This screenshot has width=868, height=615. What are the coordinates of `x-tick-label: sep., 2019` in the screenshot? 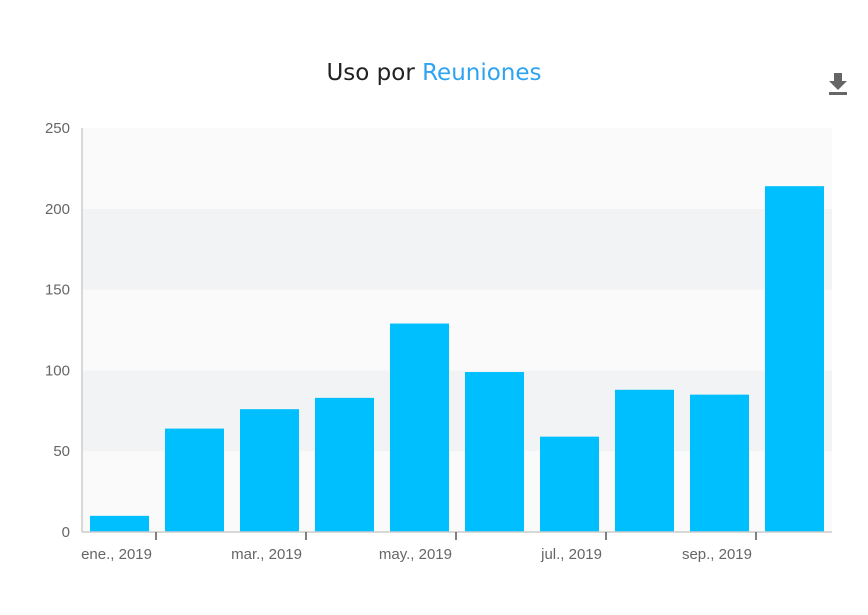 It's located at (717, 554).